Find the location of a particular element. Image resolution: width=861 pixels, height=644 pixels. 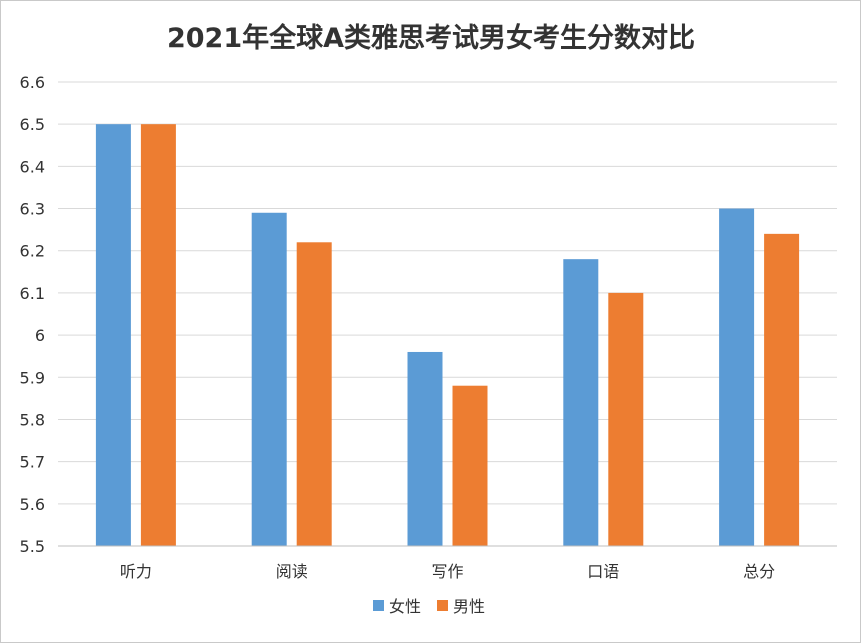

x-category-label: 写作 is located at coordinates (447, 571).